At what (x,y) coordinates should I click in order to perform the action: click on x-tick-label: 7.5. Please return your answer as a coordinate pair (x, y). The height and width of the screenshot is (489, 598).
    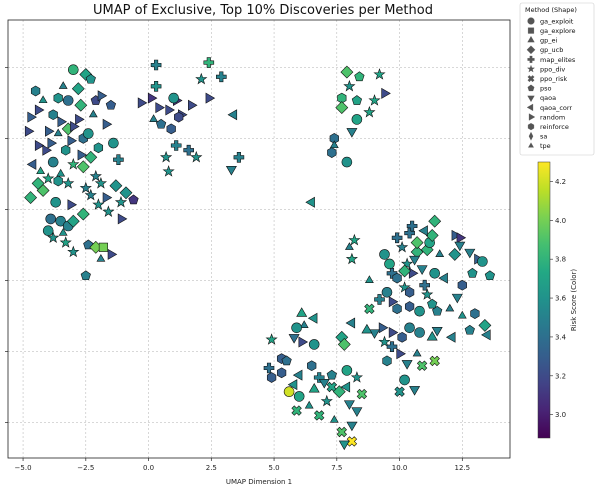
    Looking at the image, I should click on (336, 468).